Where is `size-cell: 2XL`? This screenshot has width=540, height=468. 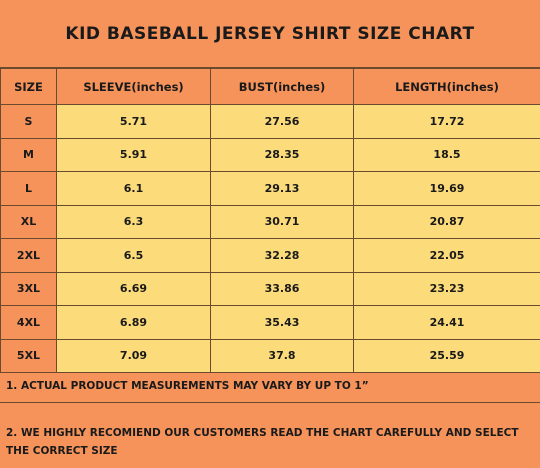
size-cell: 2XL is located at coordinates (28, 255).